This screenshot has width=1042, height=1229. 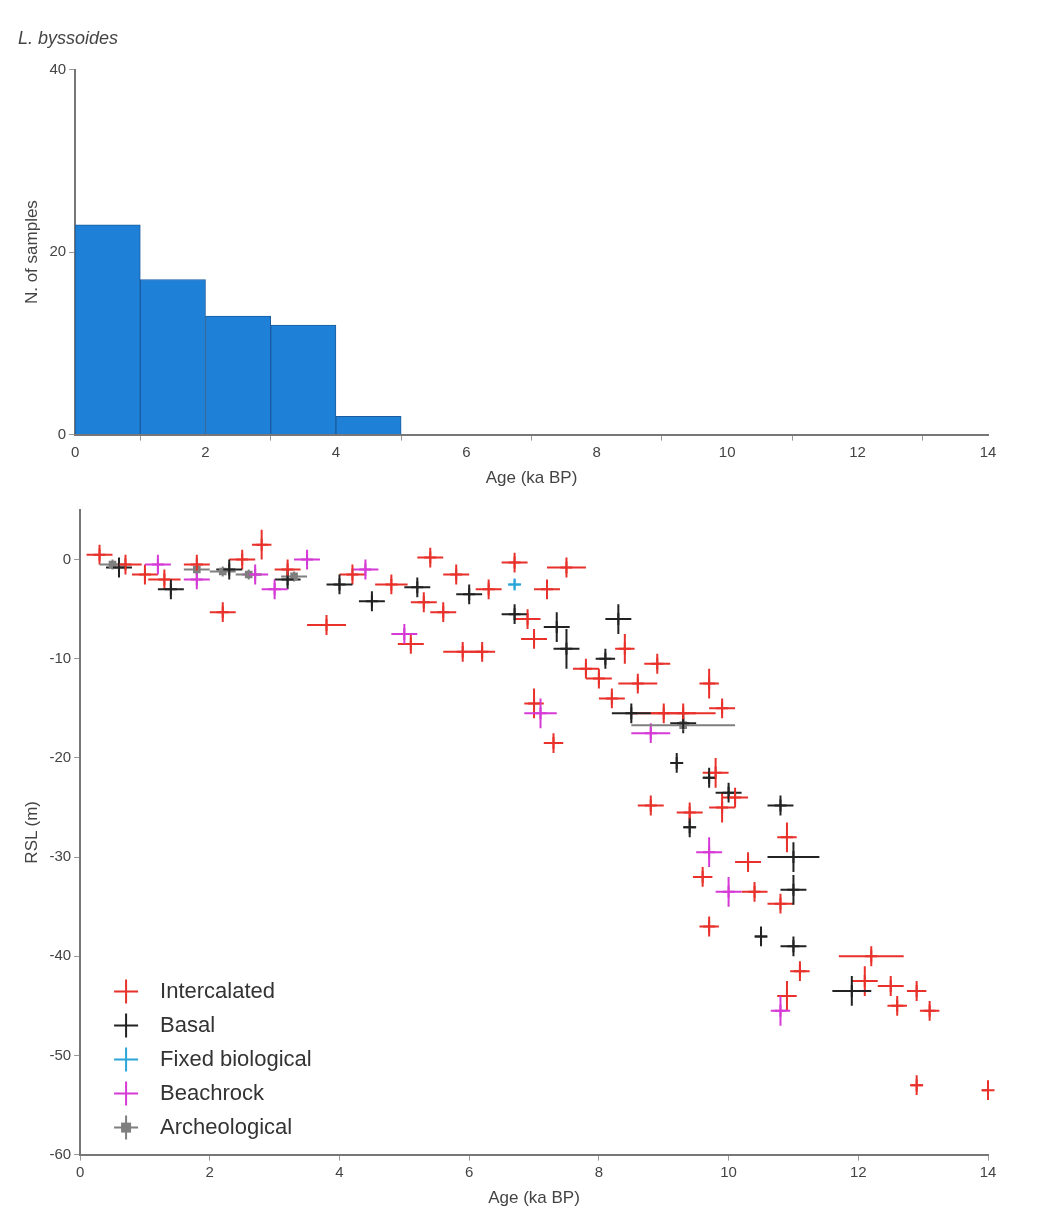 I want to click on y-tick-label: -30, so click(x=60, y=856).